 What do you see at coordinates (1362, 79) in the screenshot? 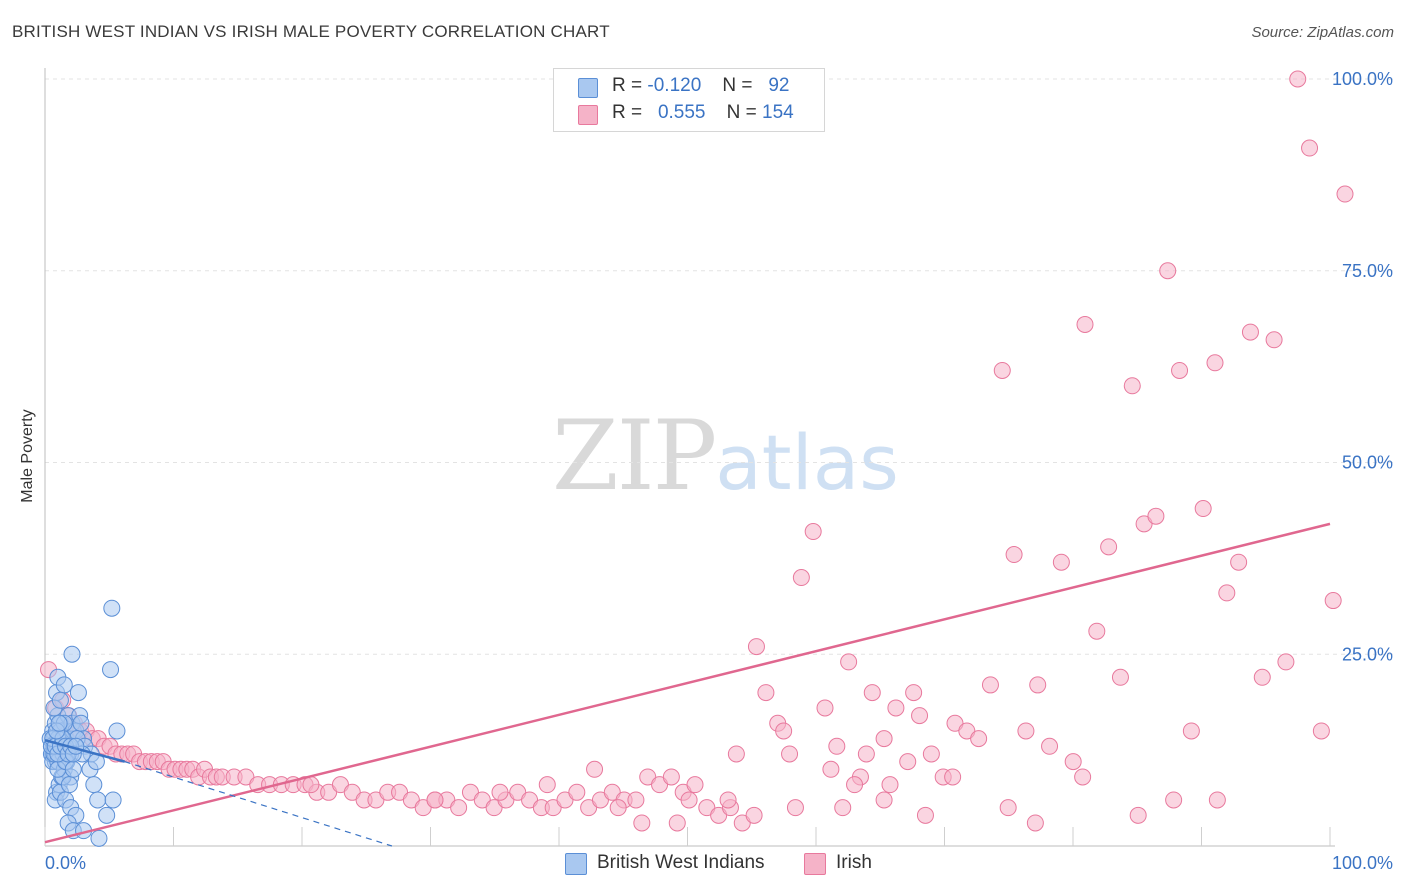
I see `y-tick-label: 100.0%` at bounding box center [1362, 79].